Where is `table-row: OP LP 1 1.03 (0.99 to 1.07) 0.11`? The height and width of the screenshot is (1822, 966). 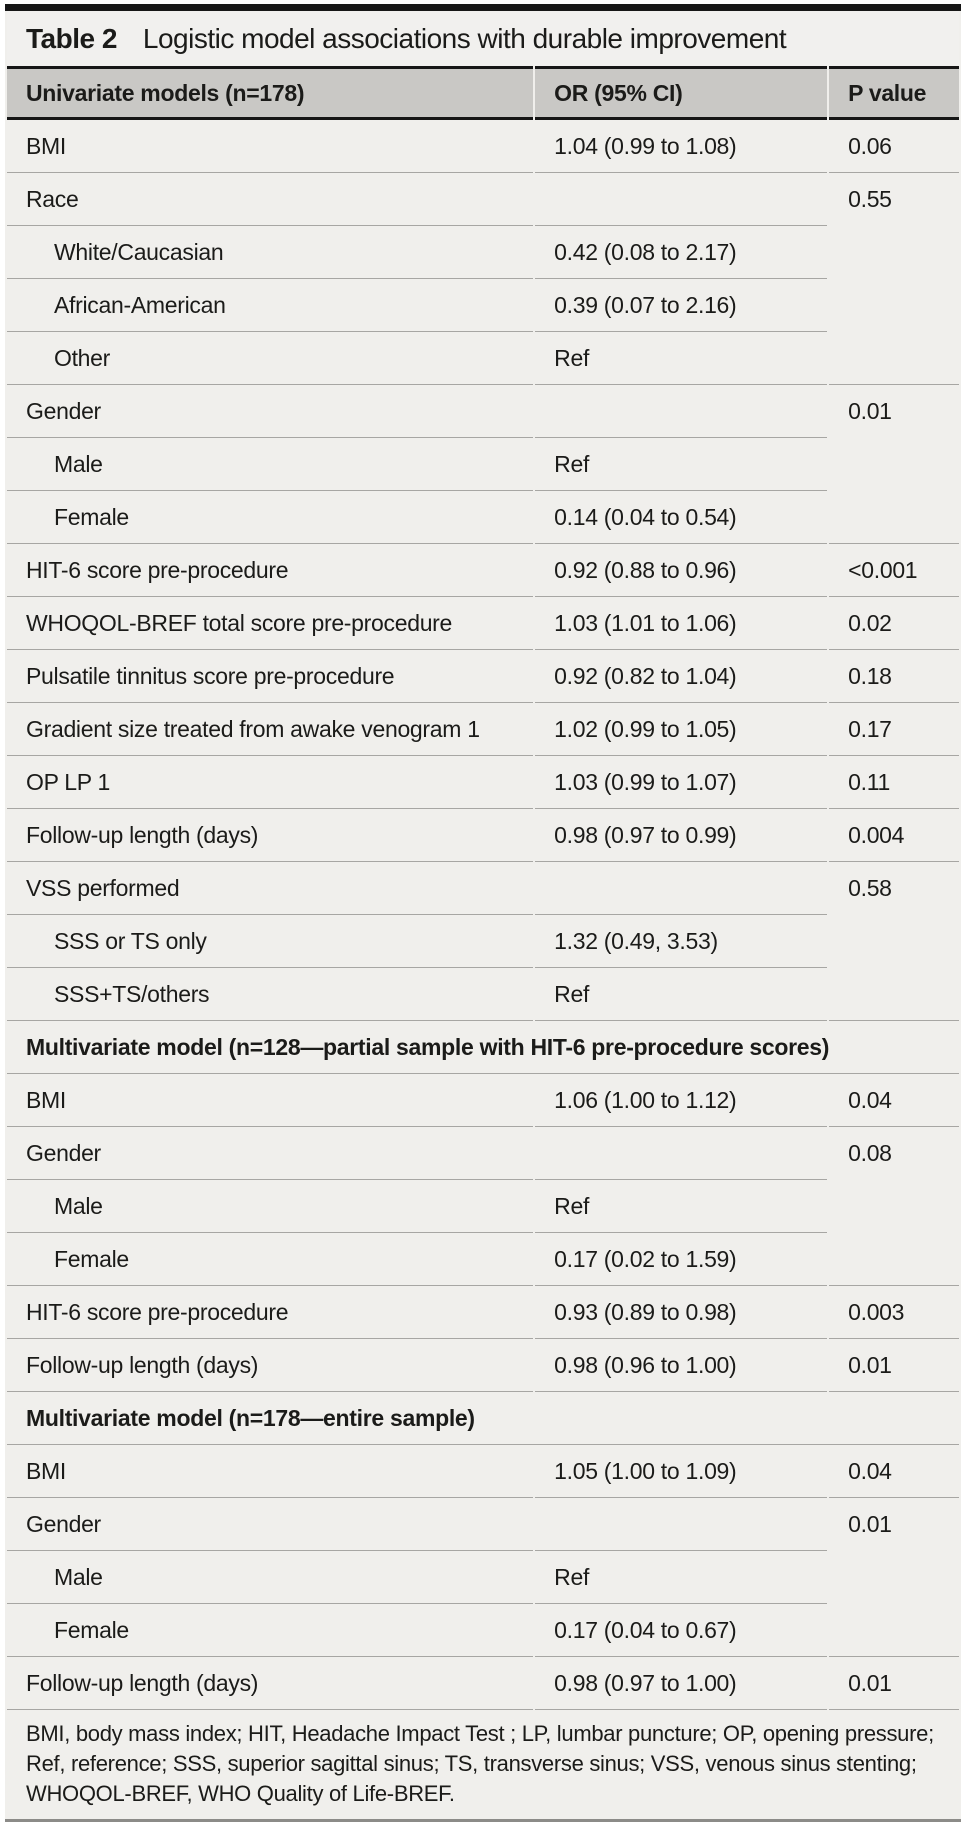 table-row: OP LP 1 1.03 (0.99 to 1.07) 0.11 is located at coordinates (483, 782).